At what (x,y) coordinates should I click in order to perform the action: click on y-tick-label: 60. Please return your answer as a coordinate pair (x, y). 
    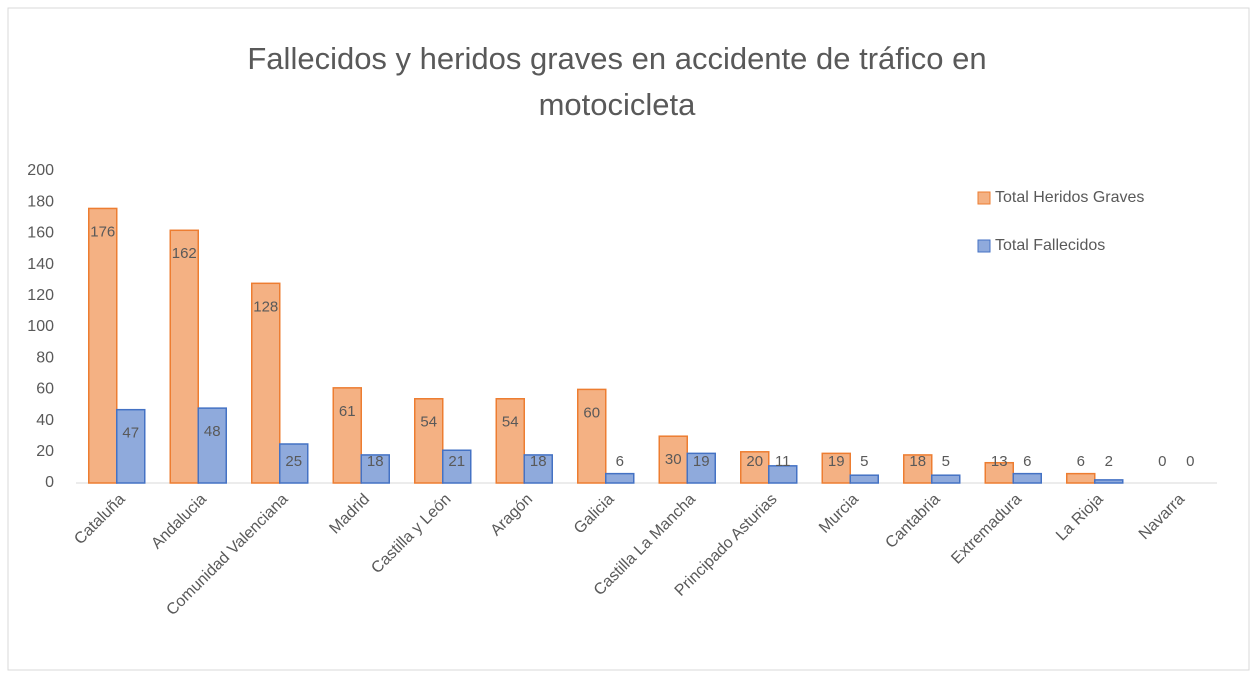
    Looking at the image, I should click on (45, 389).